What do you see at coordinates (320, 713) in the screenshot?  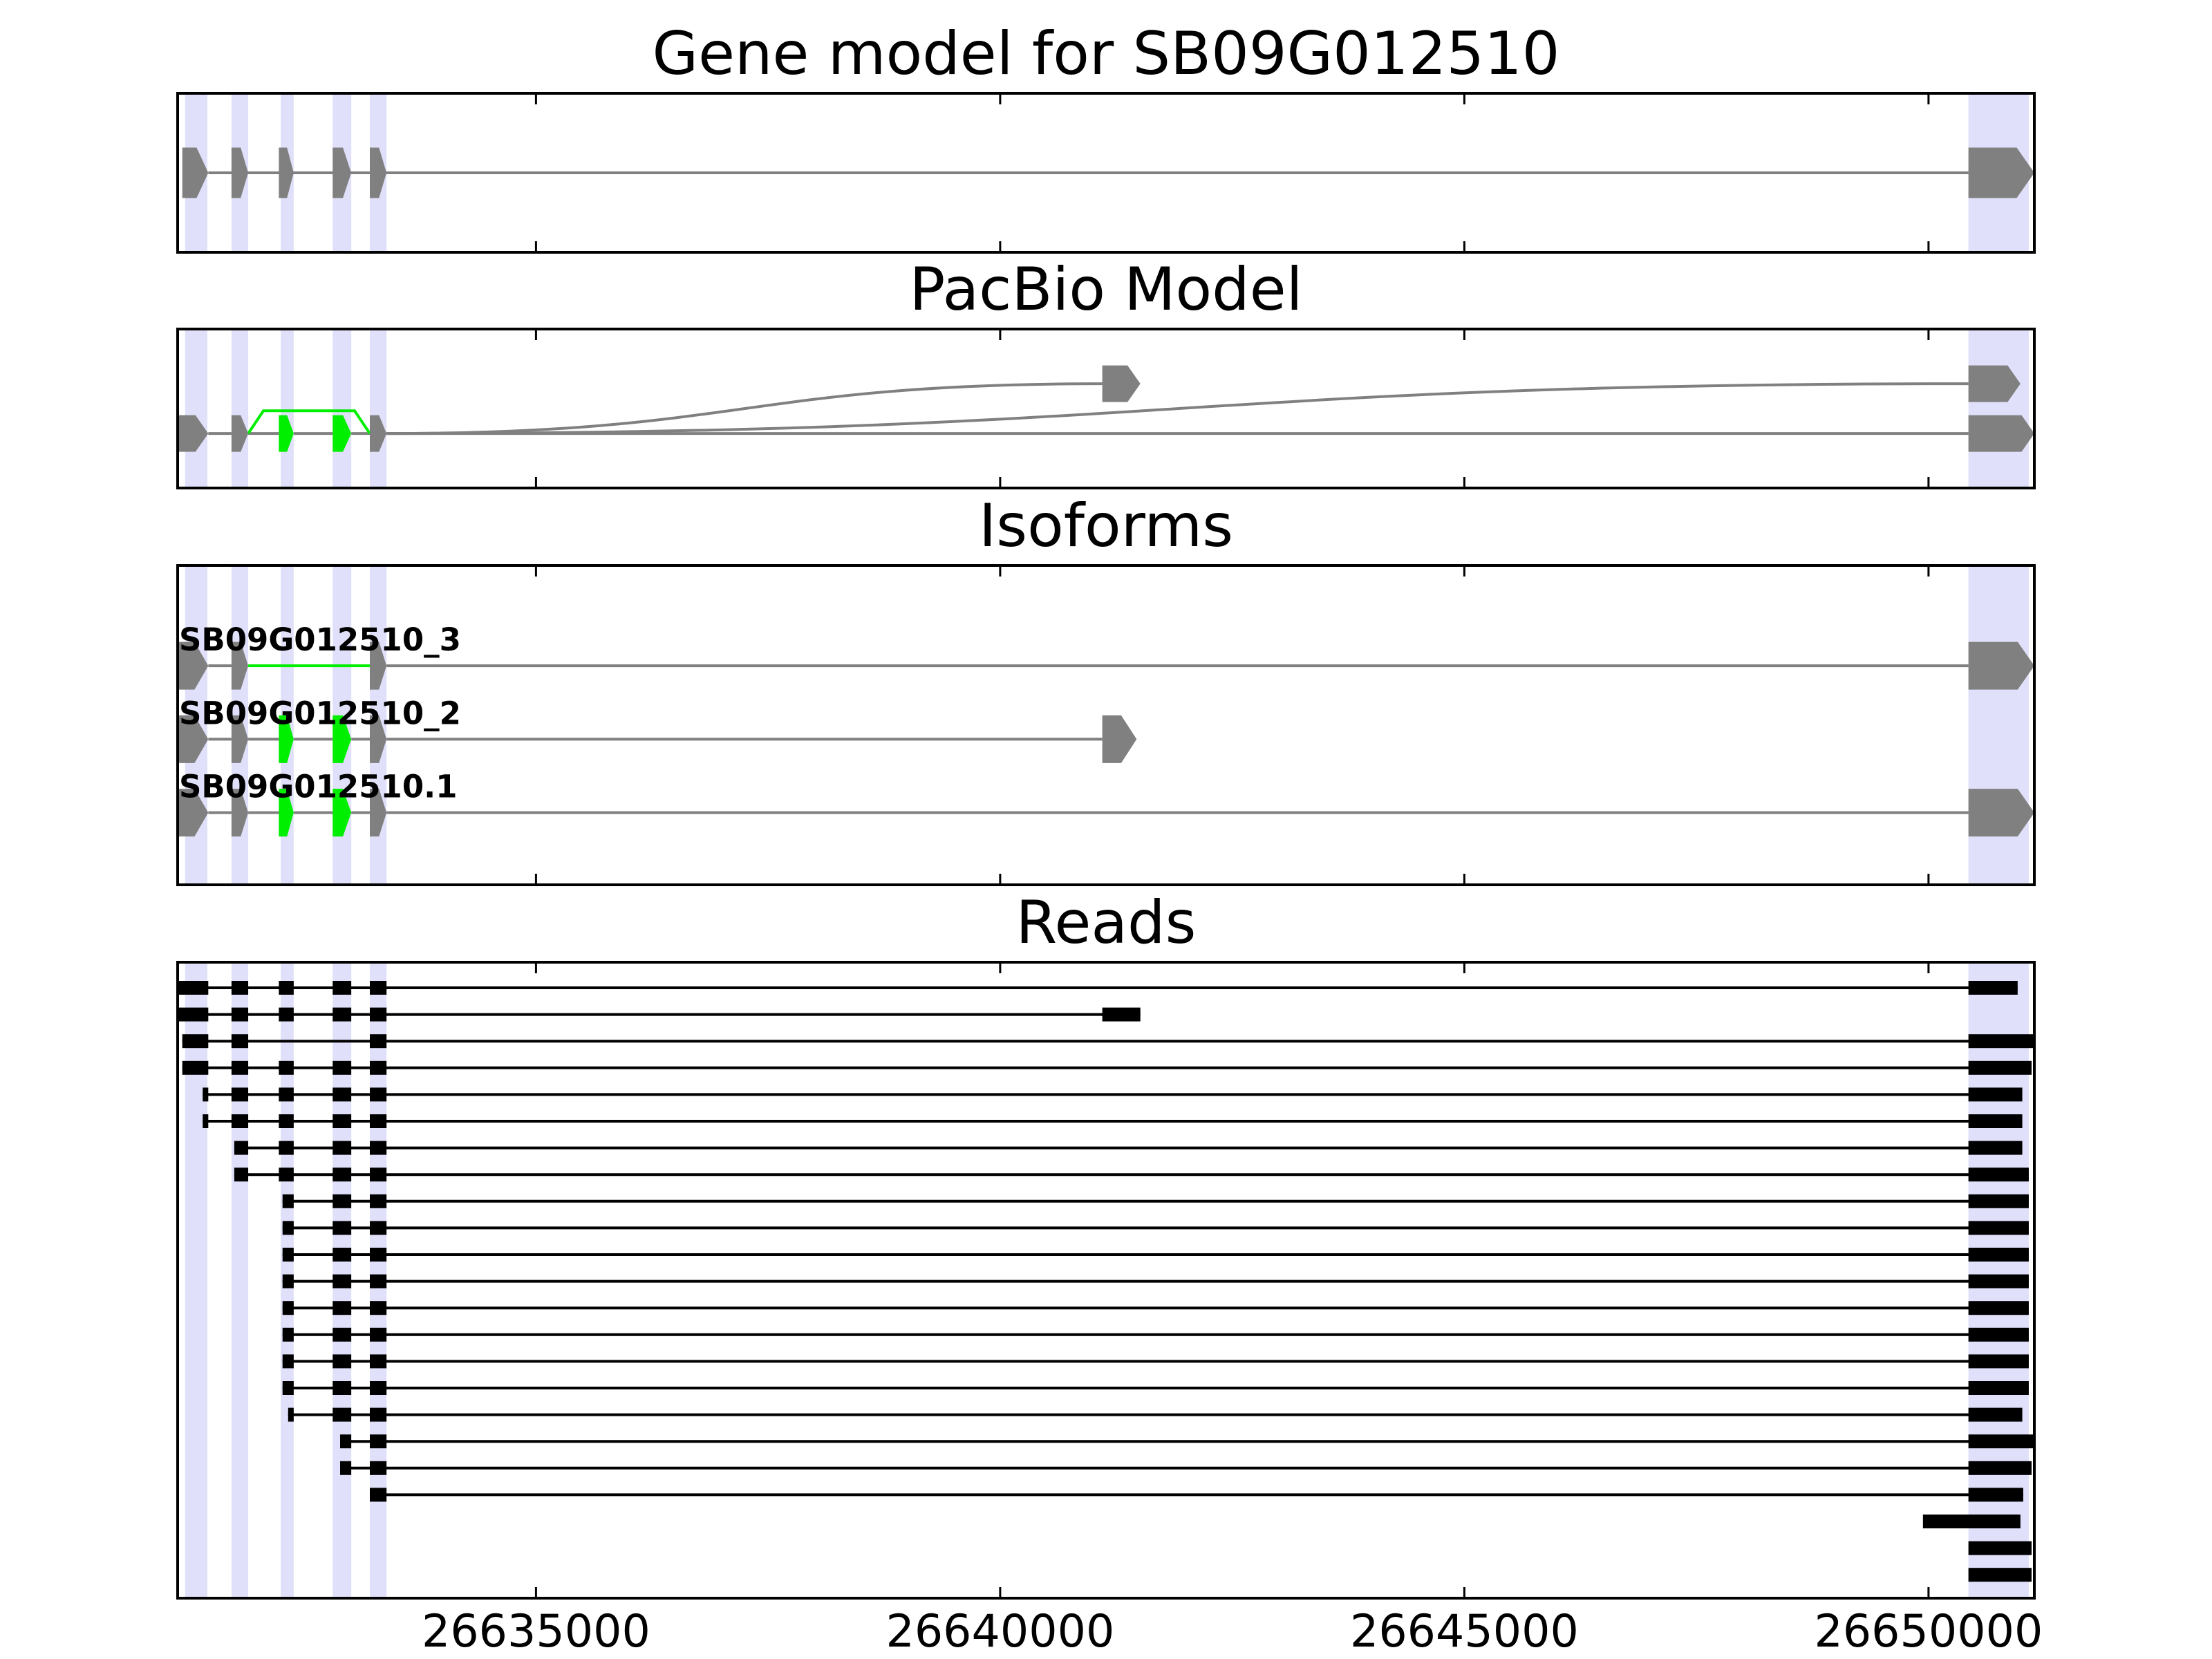 I see `isoform-label: SB09G012510_2` at bounding box center [320, 713].